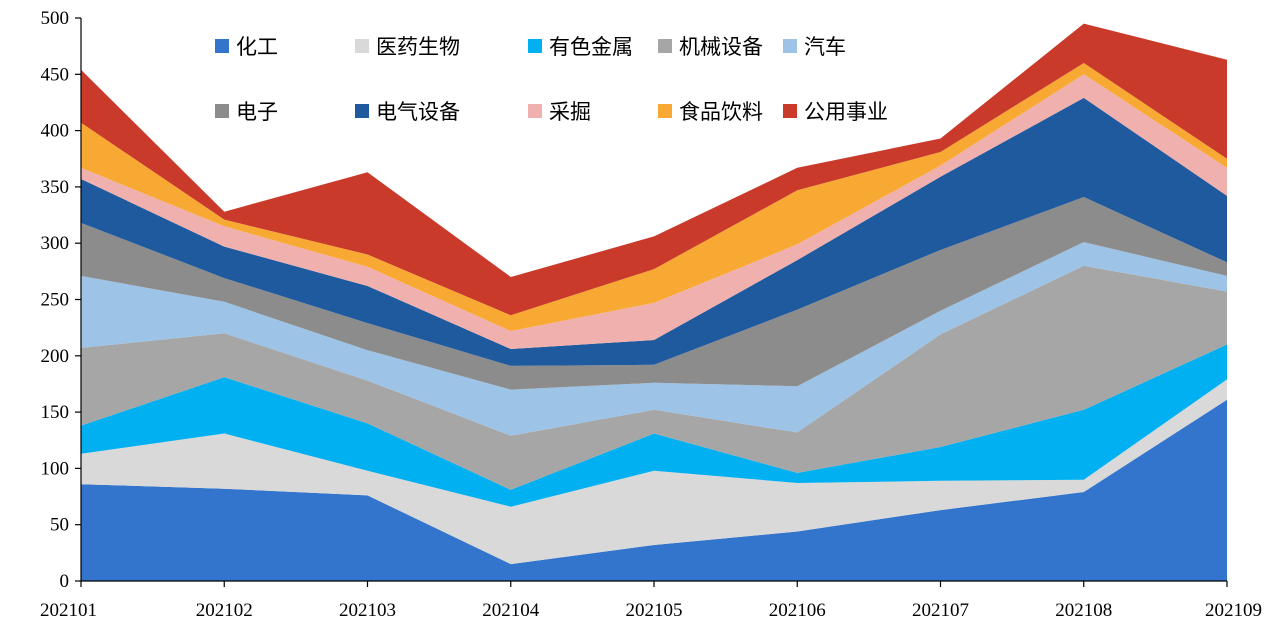  What do you see at coordinates (570, 112) in the screenshot?
I see `legend-label: 采掘` at bounding box center [570, 112].